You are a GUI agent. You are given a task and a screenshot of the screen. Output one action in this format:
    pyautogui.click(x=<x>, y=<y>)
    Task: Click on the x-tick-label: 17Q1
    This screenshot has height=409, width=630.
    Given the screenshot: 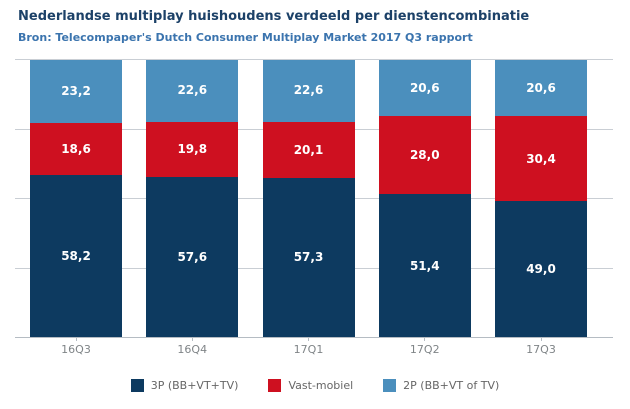 What is the action you would take?
    pyautogui.click(x=308, y=349)
    